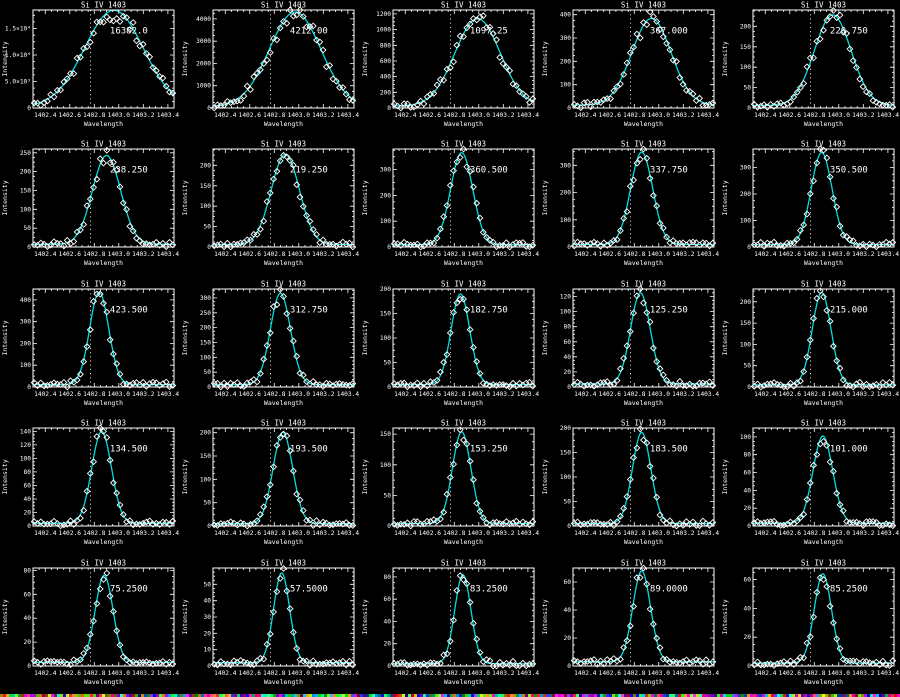  Describe the element at coordinates (28, 618) in the screenshot. I see `y-tick-label: 40` at that location.